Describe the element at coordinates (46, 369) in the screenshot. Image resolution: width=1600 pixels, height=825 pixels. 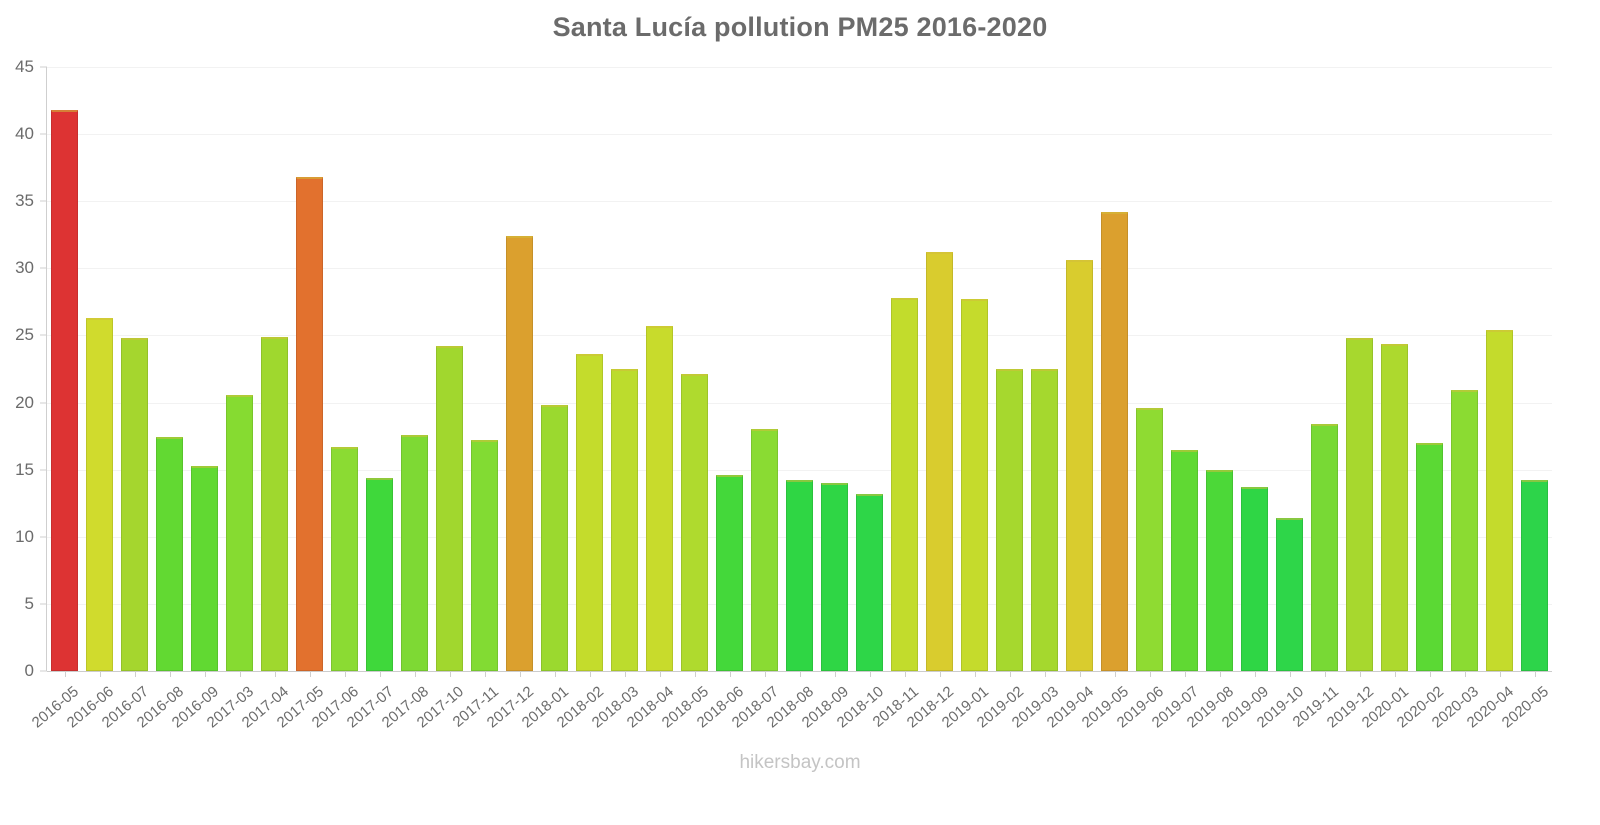
I see `y-axis-line` at that location.